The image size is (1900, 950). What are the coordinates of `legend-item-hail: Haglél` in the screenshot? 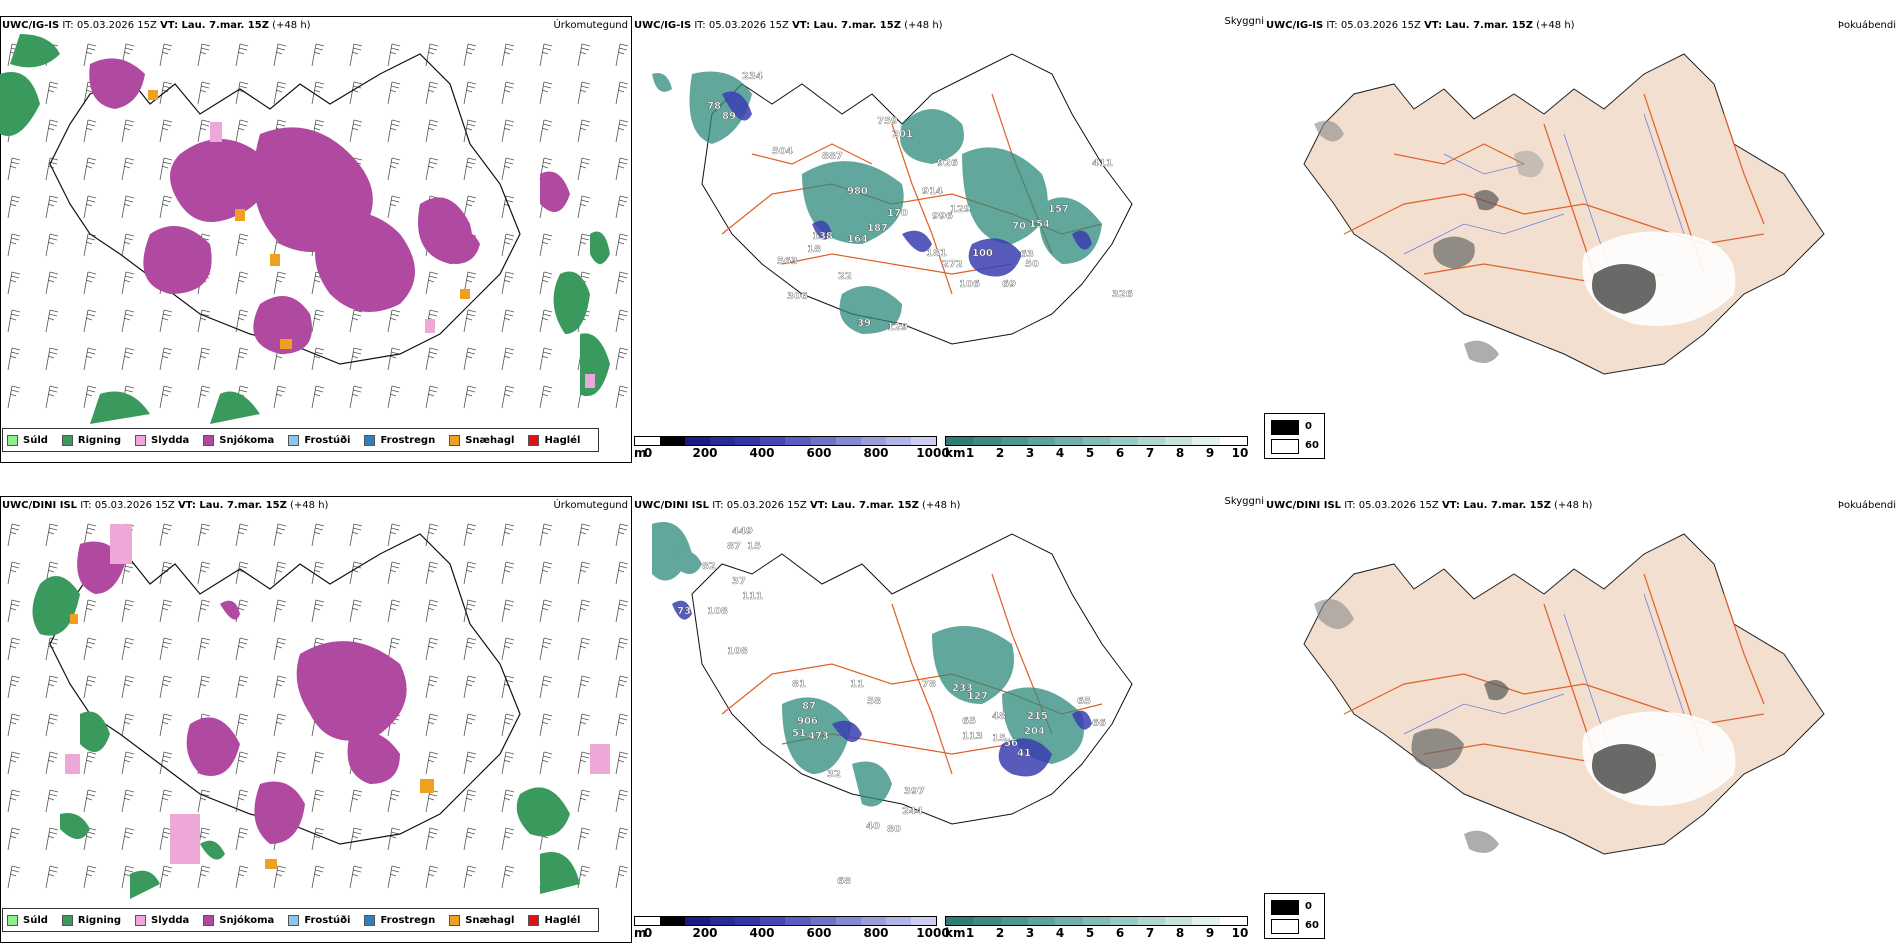 It's located at (554, 920).